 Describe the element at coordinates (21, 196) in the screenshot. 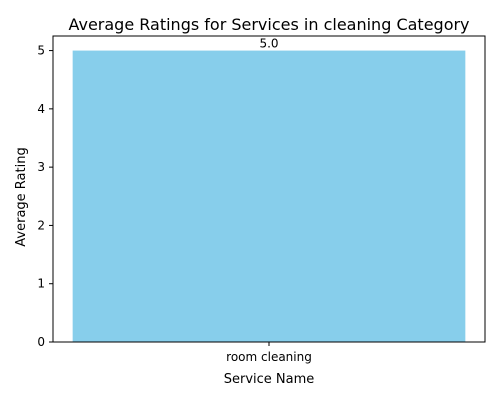

I see `y-axis-label: Average Rating` at that location.